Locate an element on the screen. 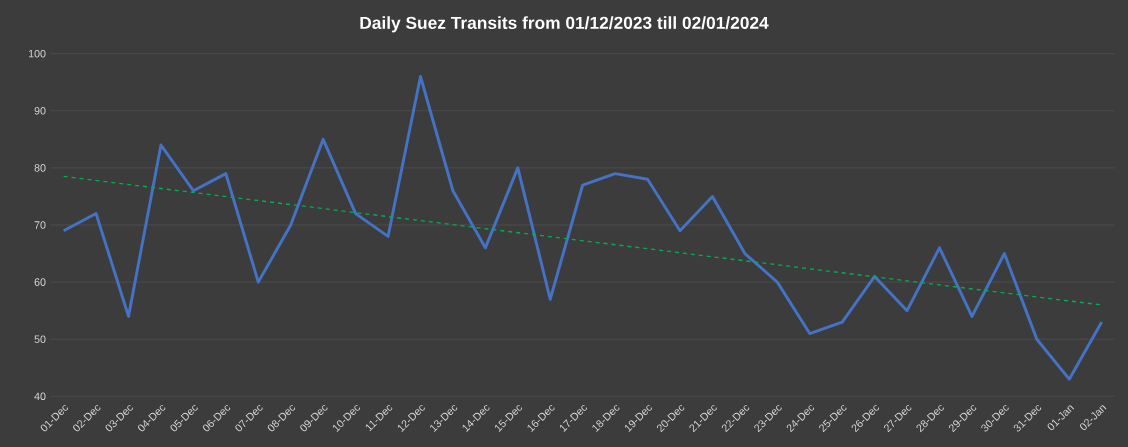 Image resolution: width=1128 pixels, height=447 pixels. chart-title: Daily Suez Transits from 01/12/2023 till 02/01/2024 is located at coordinates (564, 24).